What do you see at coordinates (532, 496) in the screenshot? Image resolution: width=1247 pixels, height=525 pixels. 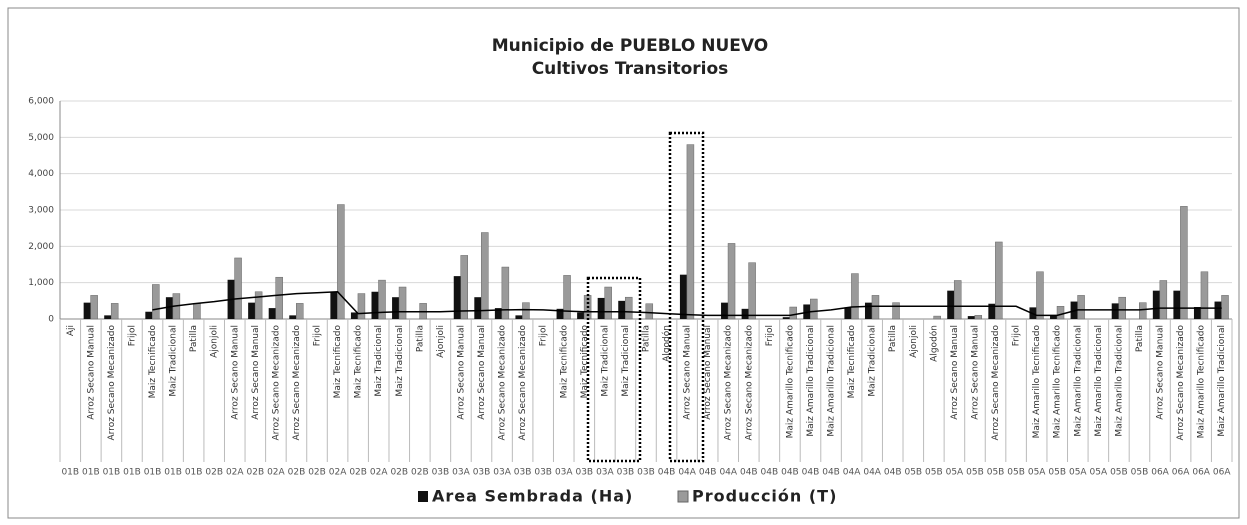 I see `legend-label: Area Sembrada (Ha)` at bounding box center [532, 496].